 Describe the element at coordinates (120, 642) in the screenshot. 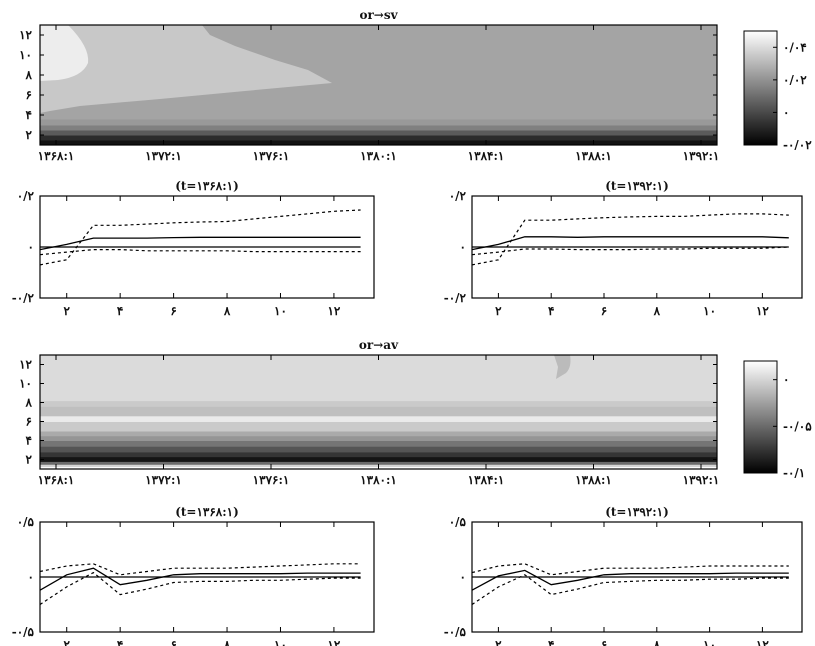

I see `panel-4-x-tick-label-1: ۴` at that location.